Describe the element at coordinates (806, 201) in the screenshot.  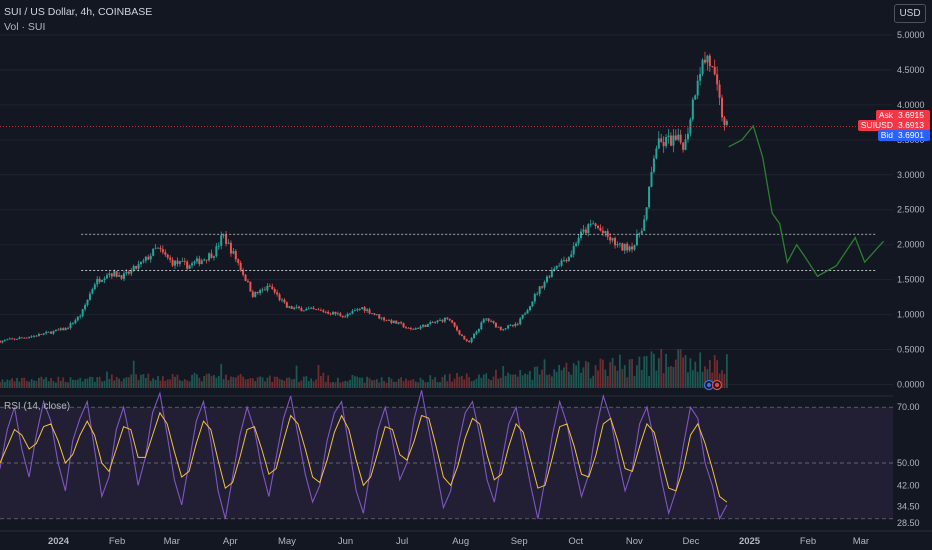
I see `projection-path` at that location.